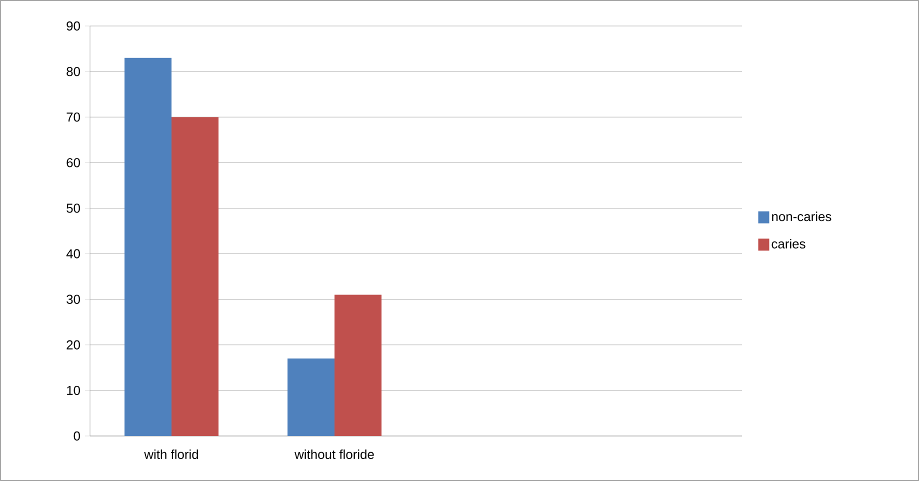 The height and width of the screenshot is (481, 919). I want to click on y-tick-label: 40, so click(73, 253).